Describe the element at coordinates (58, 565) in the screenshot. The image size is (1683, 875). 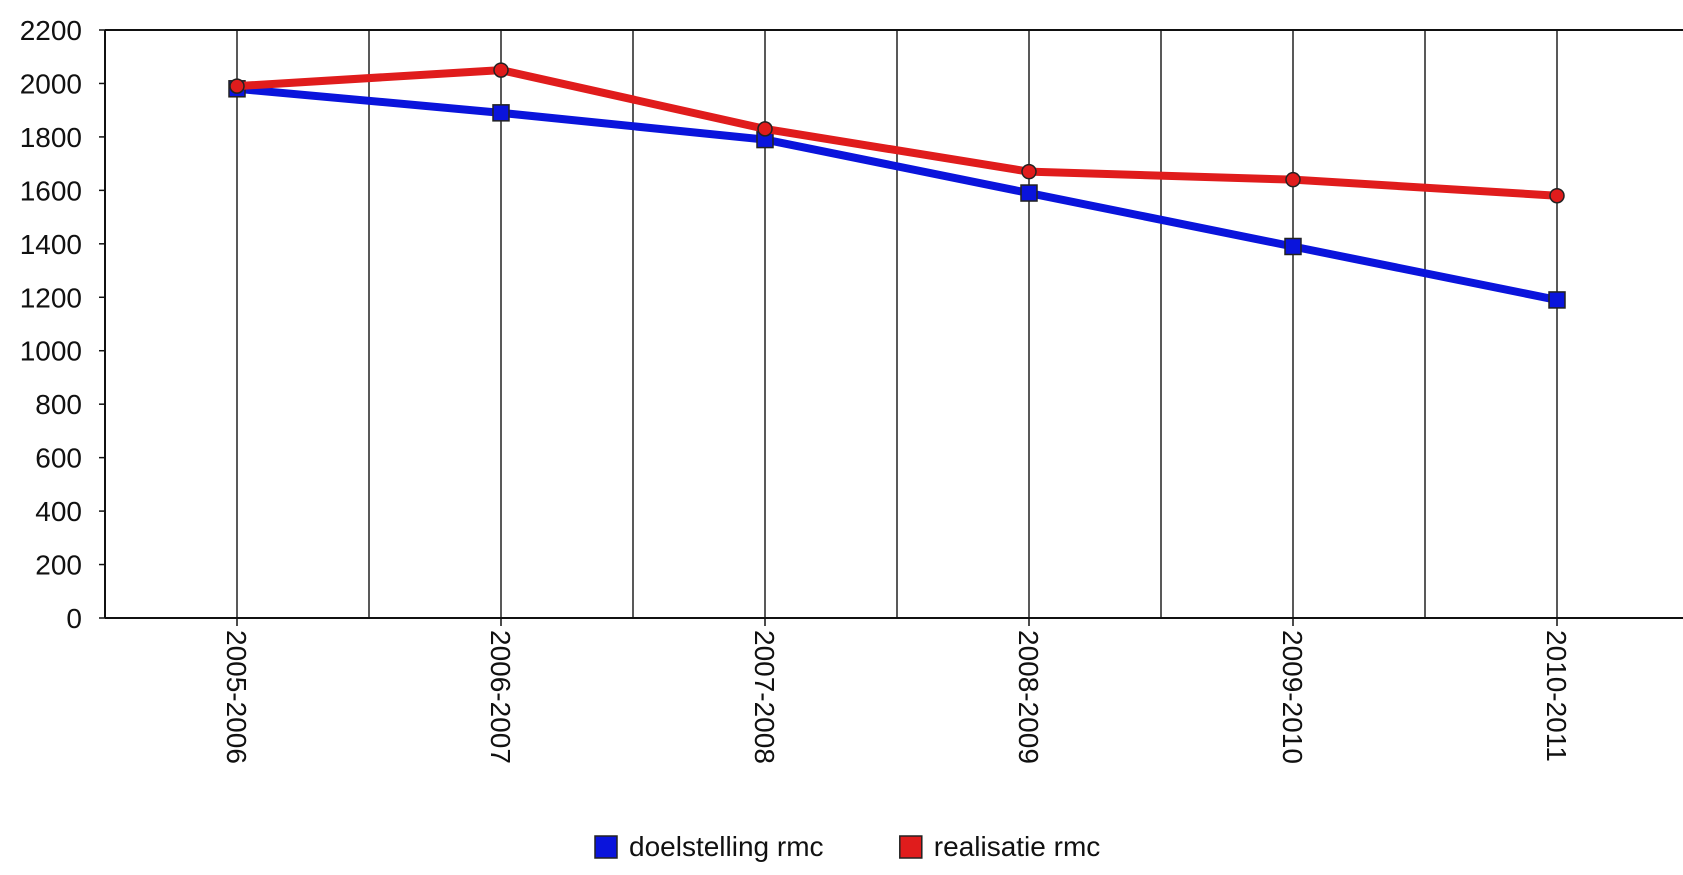
I see `y-tick-label: 200` at that location.